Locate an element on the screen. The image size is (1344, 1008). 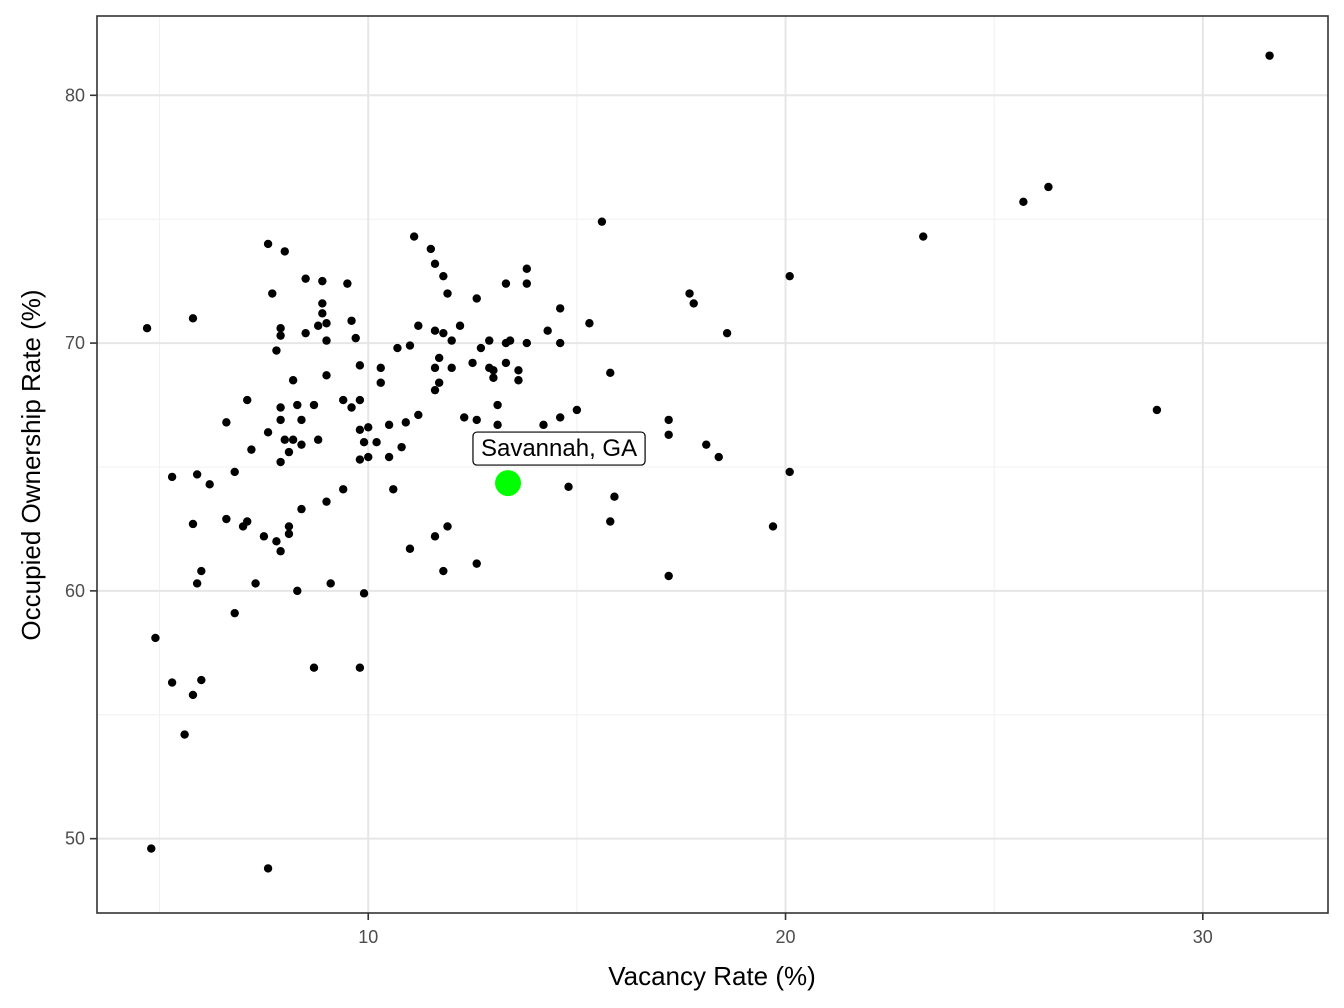
highlight-label: Savannah, GA is located at coordinates (559, 448).